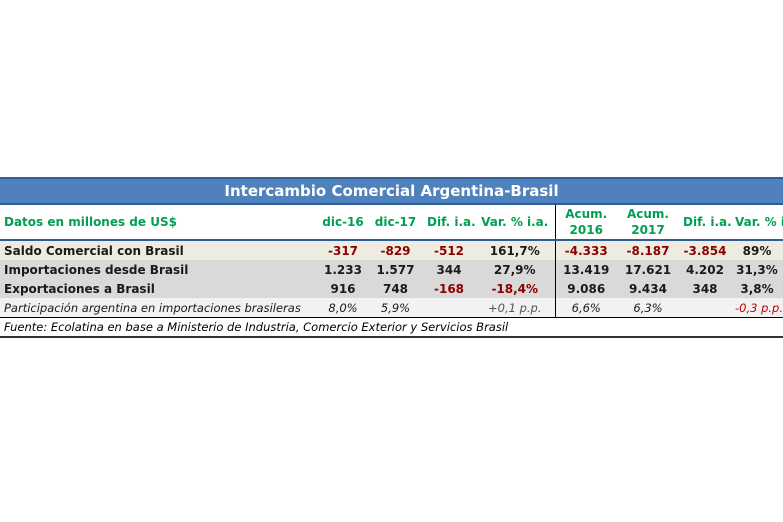 This screenshot has width=783, height=522. Describe the element at coordinates (343, 222) in the screenshot. I see `col-dic16: dic-16` at that location.